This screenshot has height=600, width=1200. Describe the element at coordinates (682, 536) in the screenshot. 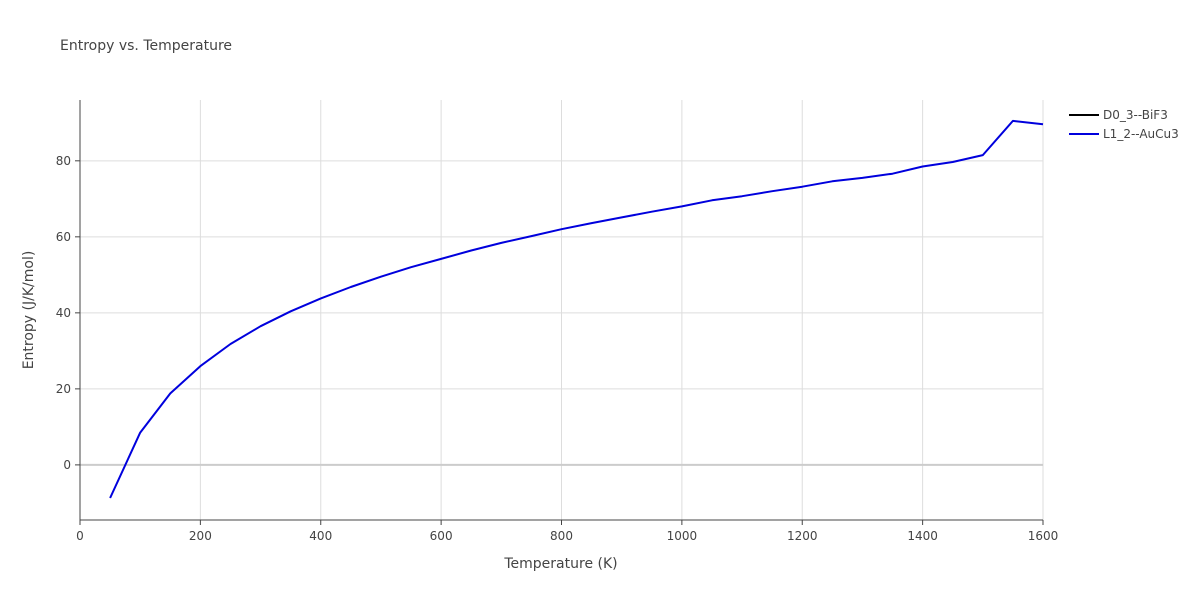

I see `x-tick-label: 1000` at that location.